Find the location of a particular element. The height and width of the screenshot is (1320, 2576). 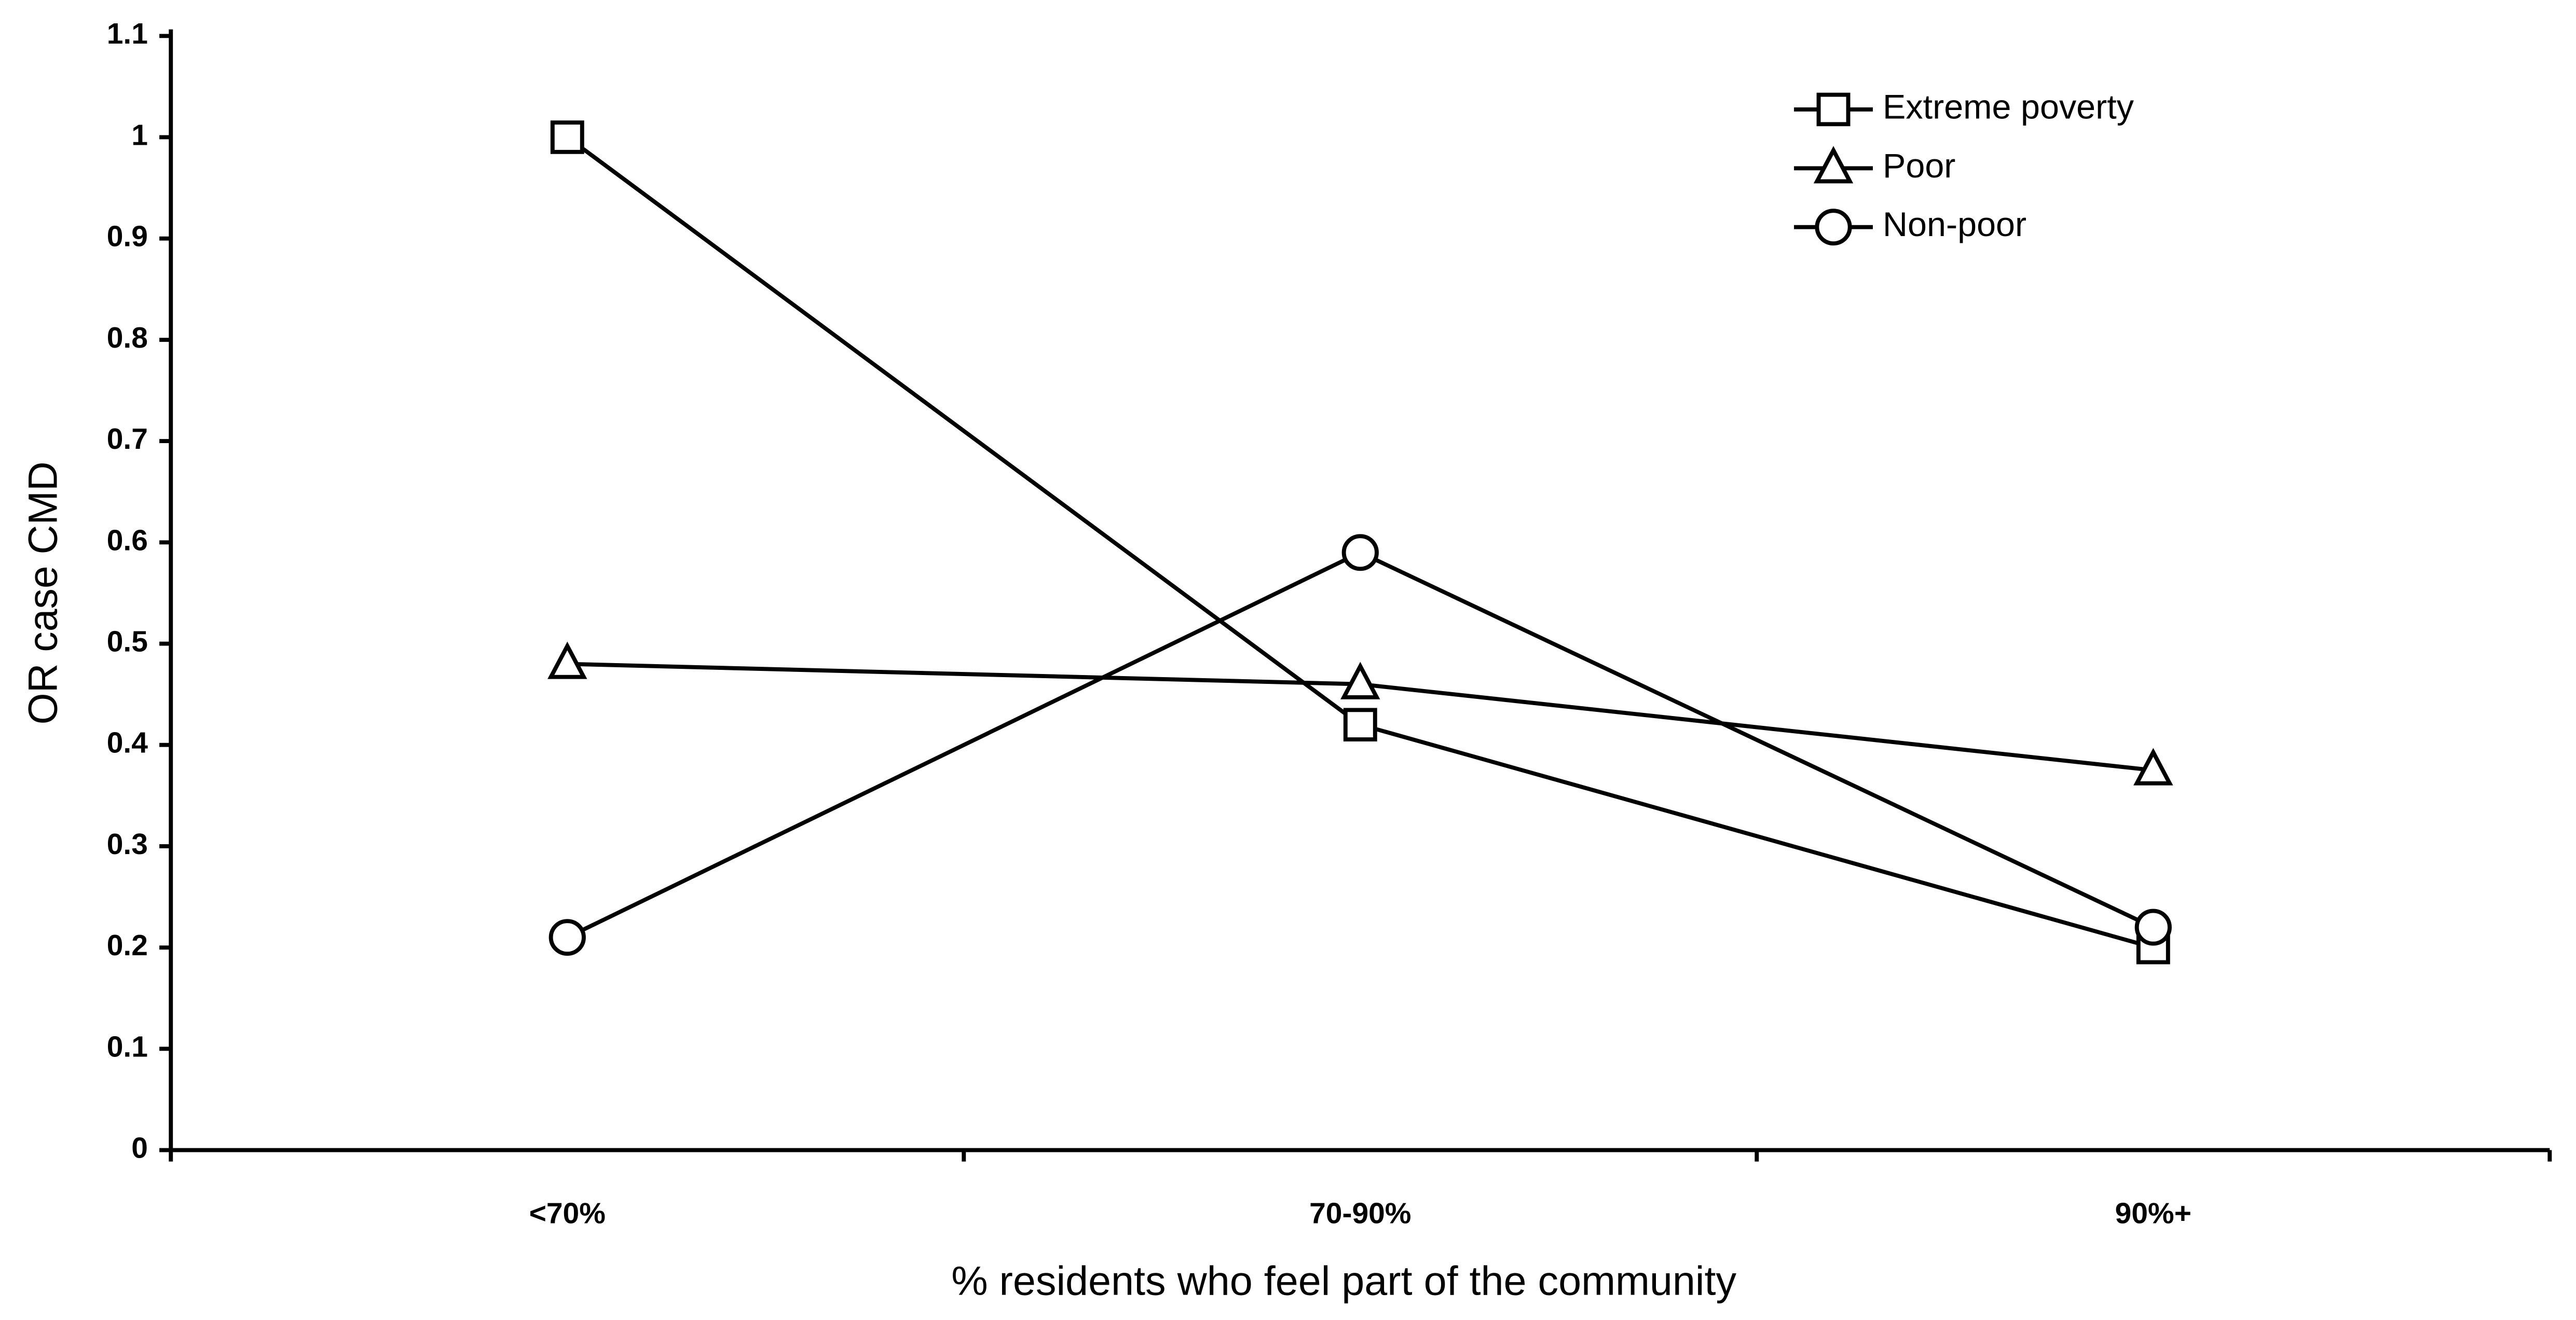

y-tick-label: 1.1 is located at coordinates (127, 34).